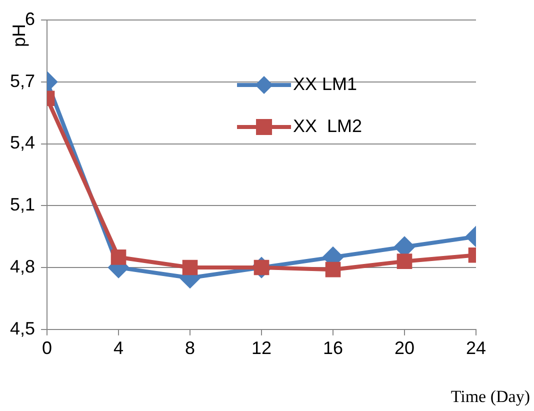 The image size is (534, 411). I want to click on y-tick-label: 5,4, so click(23, 142).